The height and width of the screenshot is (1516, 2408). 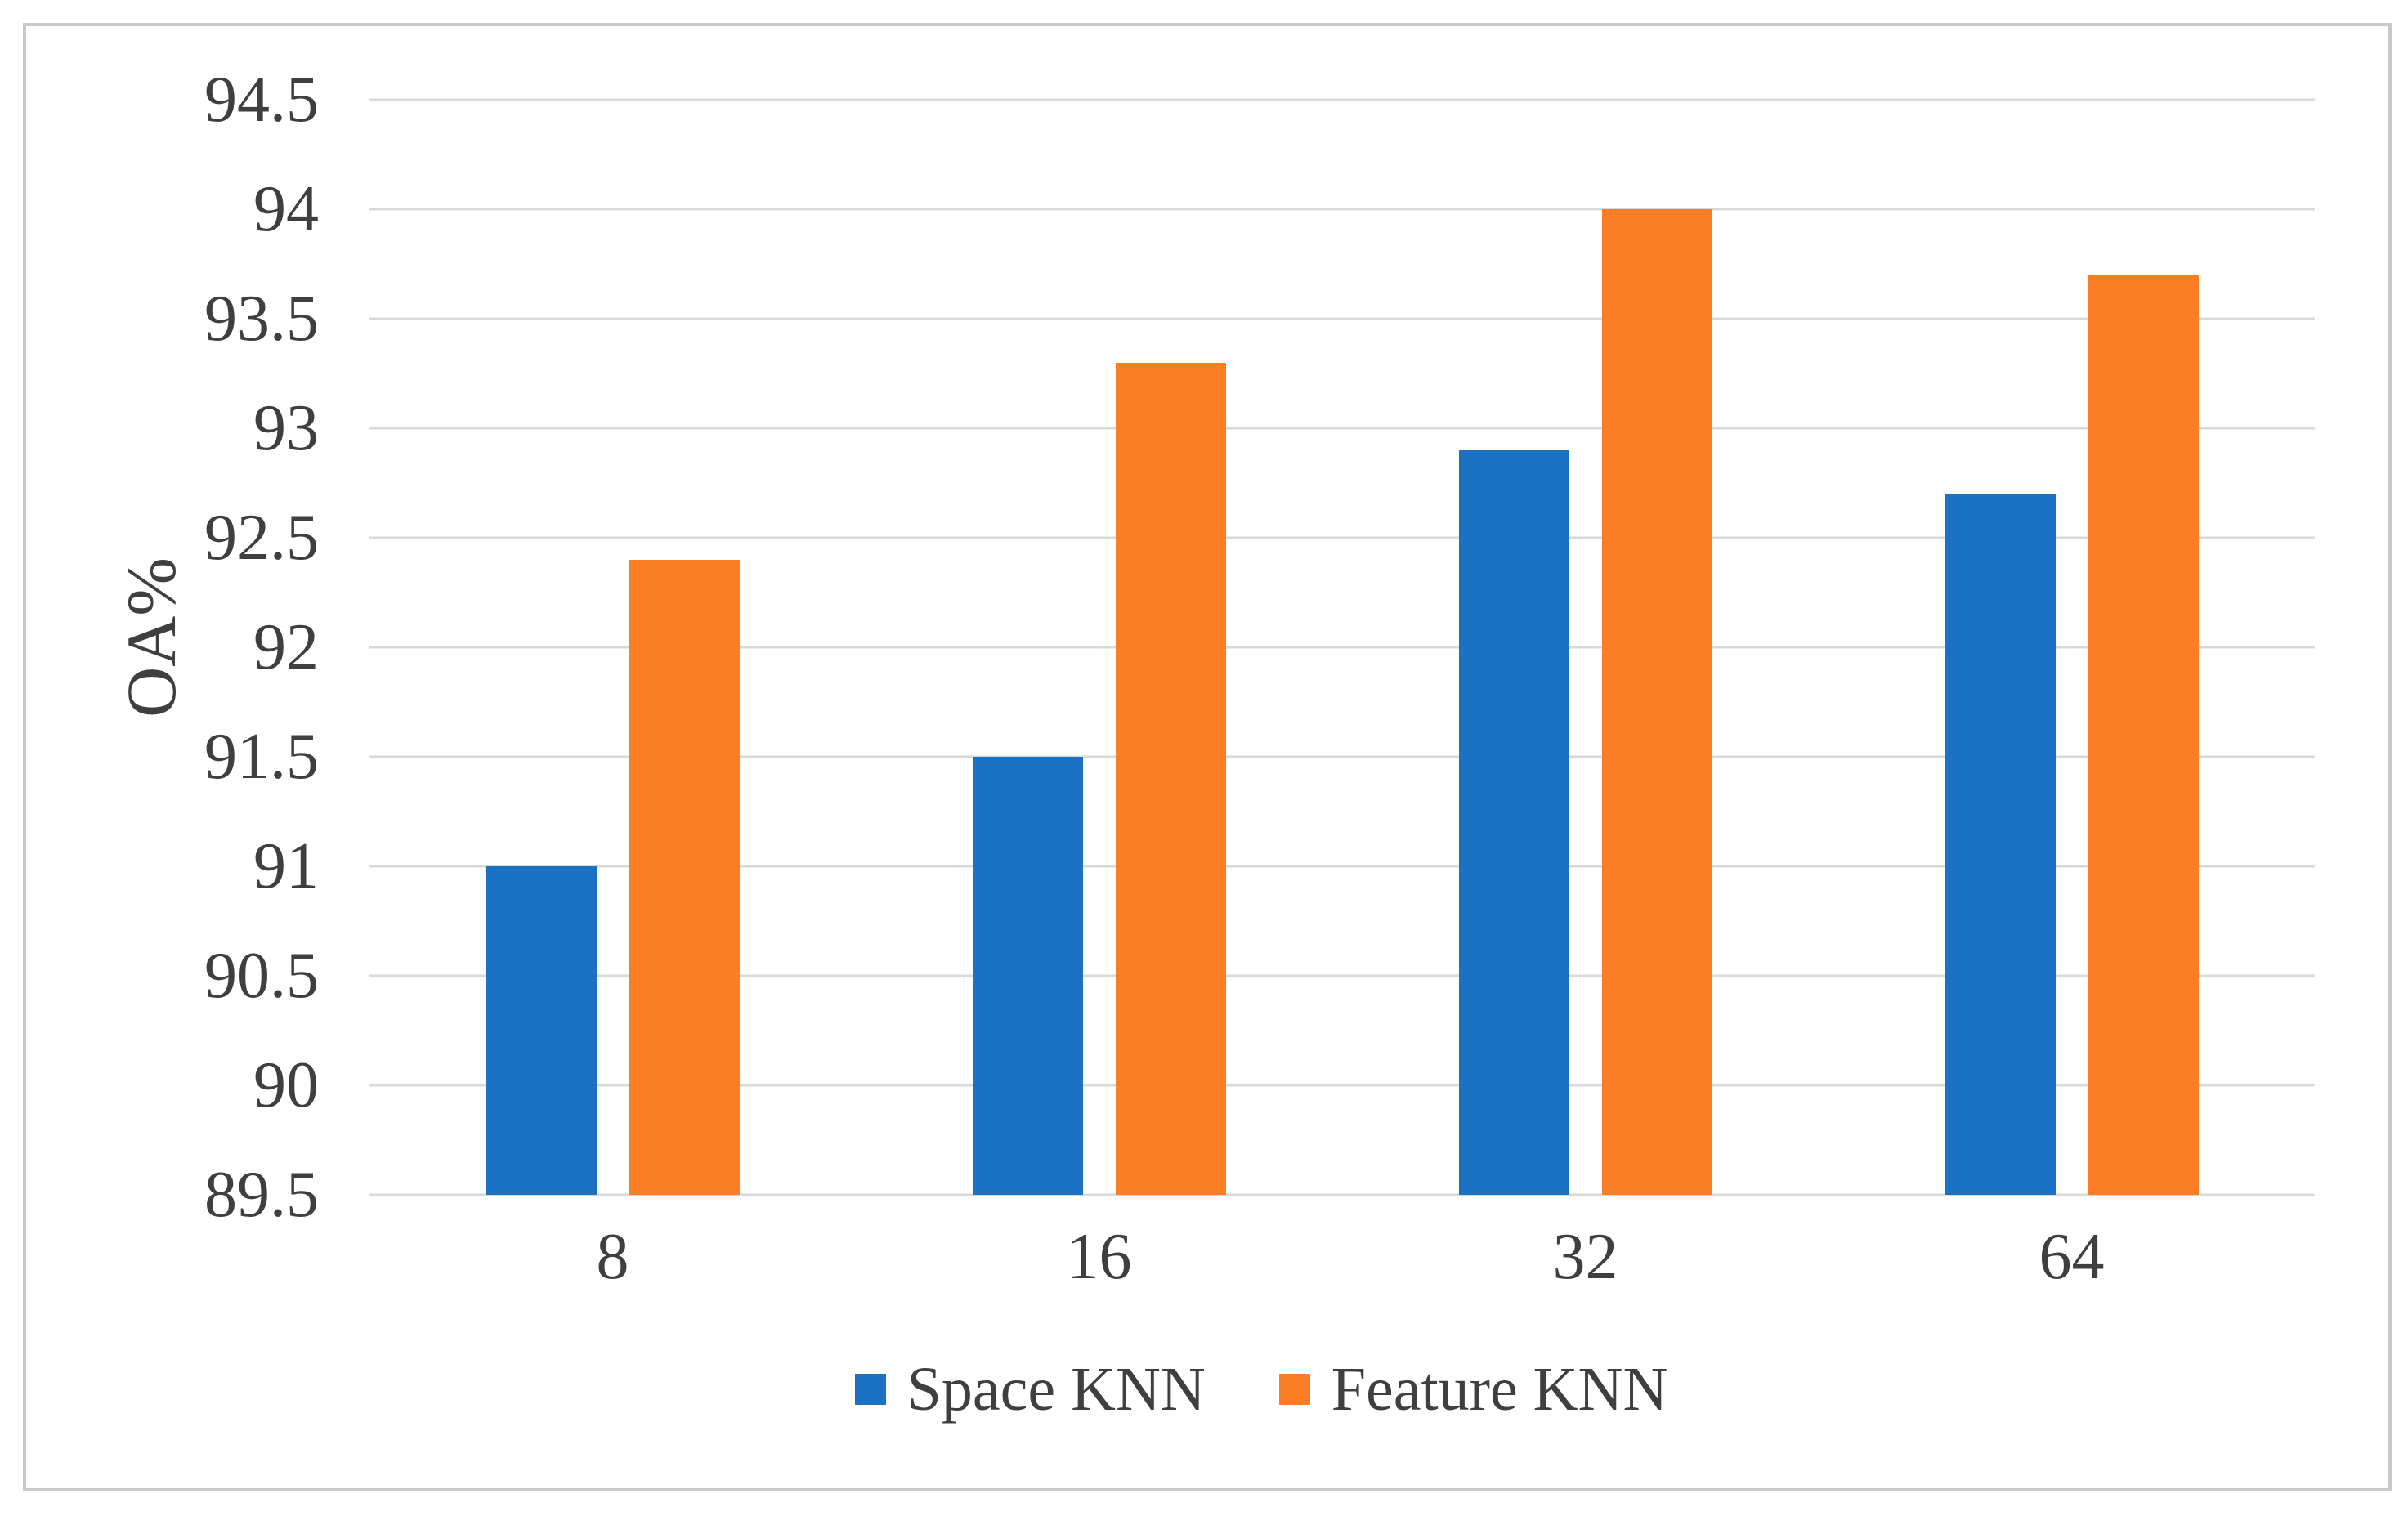 I want to click on x-tick-label: 32, so click(x=1585, y=1257).